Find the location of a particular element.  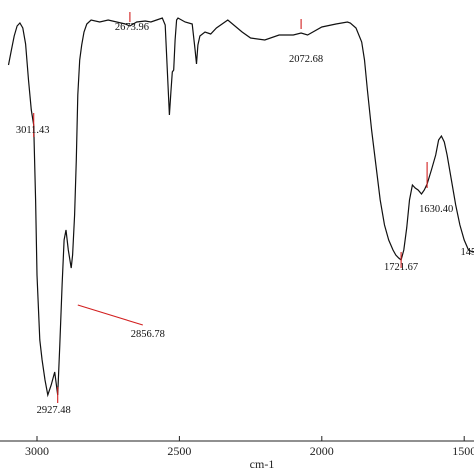

x-tick-label: 2000 is located at coordinates (322, 451).